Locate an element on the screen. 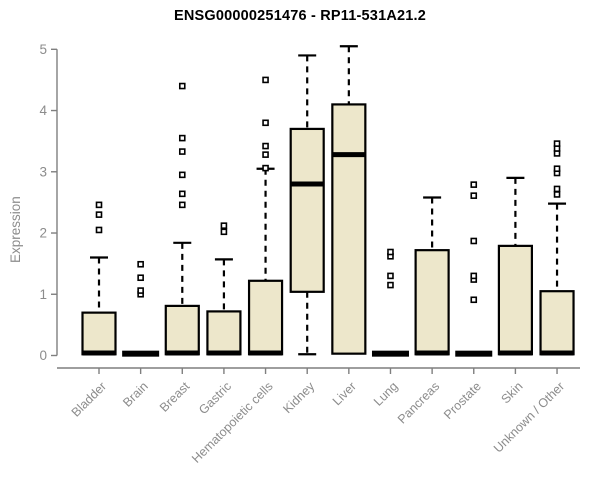 The image size is (600, 500). svg-text: Lung is located at coordinates (386, 394).